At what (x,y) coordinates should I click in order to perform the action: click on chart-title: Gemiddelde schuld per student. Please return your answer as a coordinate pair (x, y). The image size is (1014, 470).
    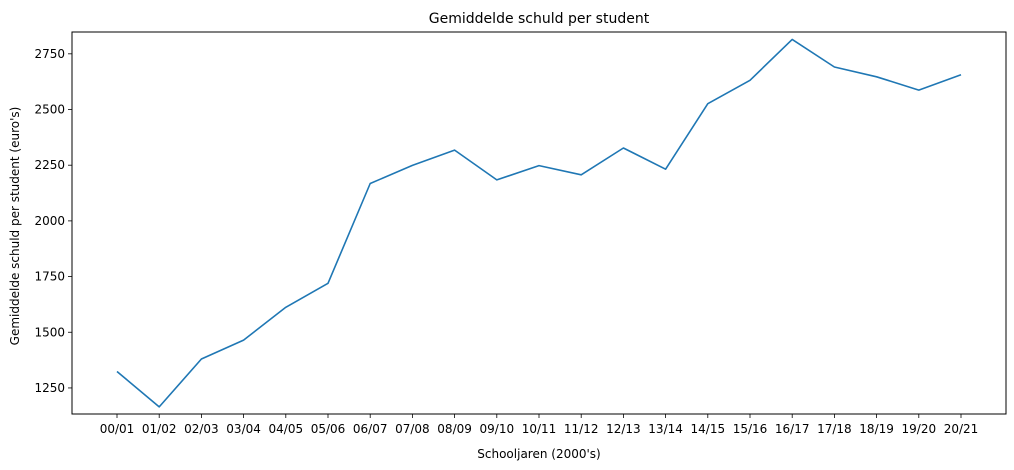
    Looking at the image, I should click on (539, 19).